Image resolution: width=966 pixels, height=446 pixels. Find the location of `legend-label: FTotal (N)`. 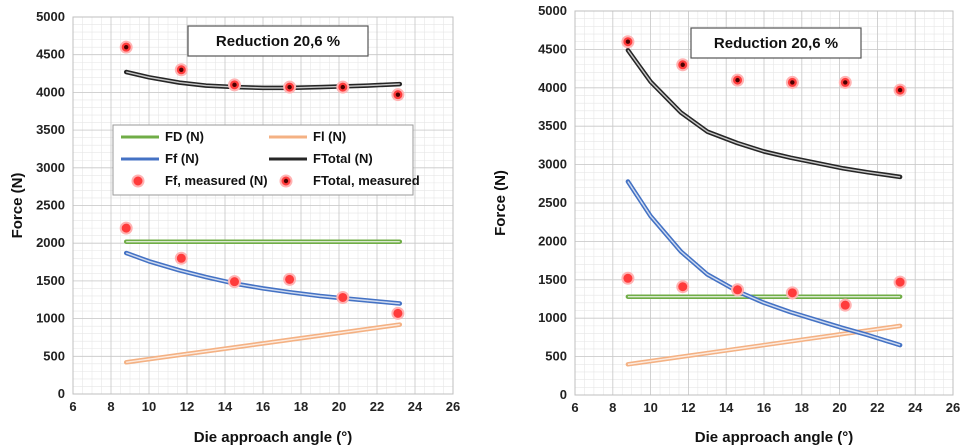

legend-label: FTotal (N) is located at coordinates (343, 158).